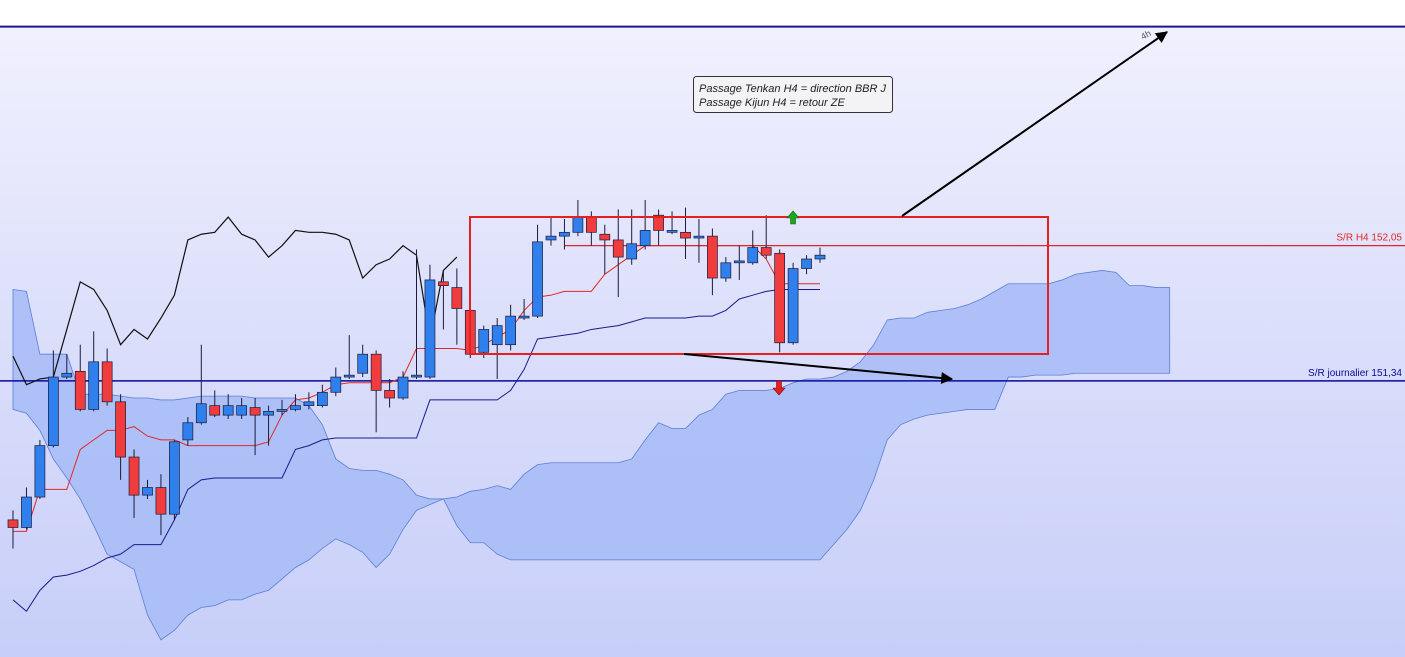 Image resolution: width=1405 pixels, height=657 pixels. What do you see at coordinates (1146, 35) in the screenshot?
I see `arrow-label: 4h` at bounding box center [1146, 35].